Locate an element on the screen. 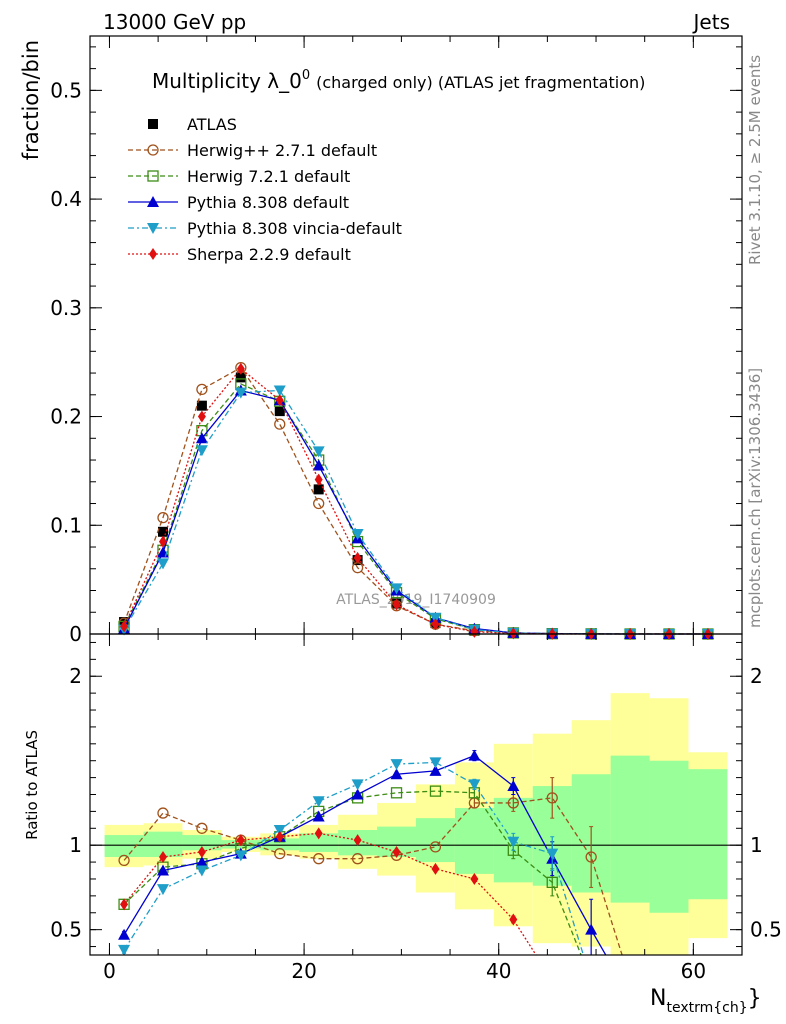 Image resolution: width=786 pixels, height=1024 pixels. mcplots-label: mcplots.cern.ch [arXiv:1306.3436] is located at coordinates (755, 498).